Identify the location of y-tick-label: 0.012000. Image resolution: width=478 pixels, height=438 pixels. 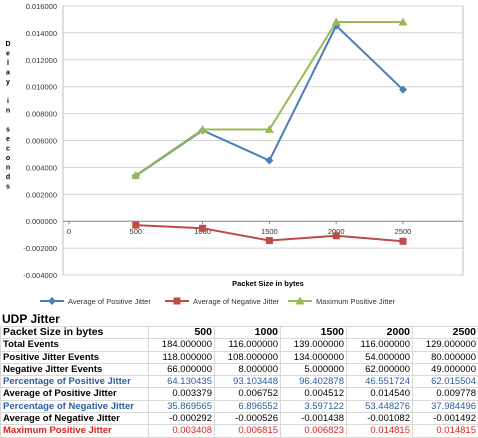
(41, 60).